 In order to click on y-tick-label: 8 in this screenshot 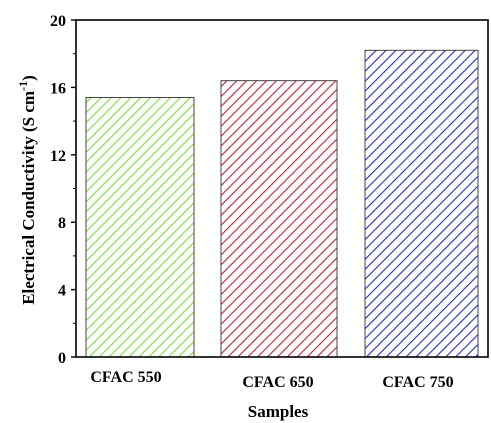, I will do `click(62, 223)`.